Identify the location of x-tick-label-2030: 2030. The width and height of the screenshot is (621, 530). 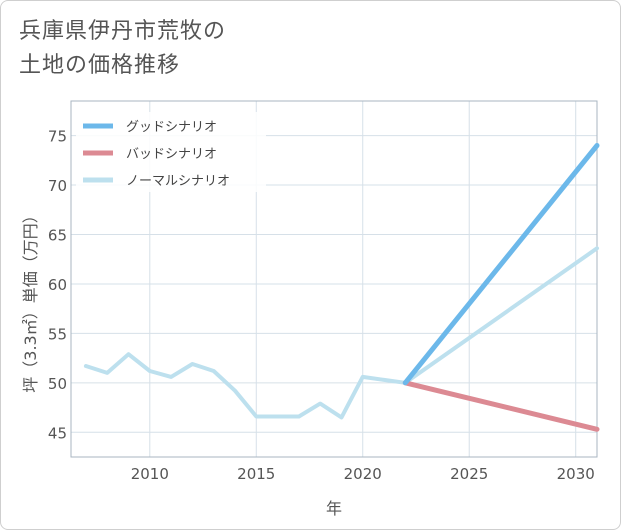
(576, 474).